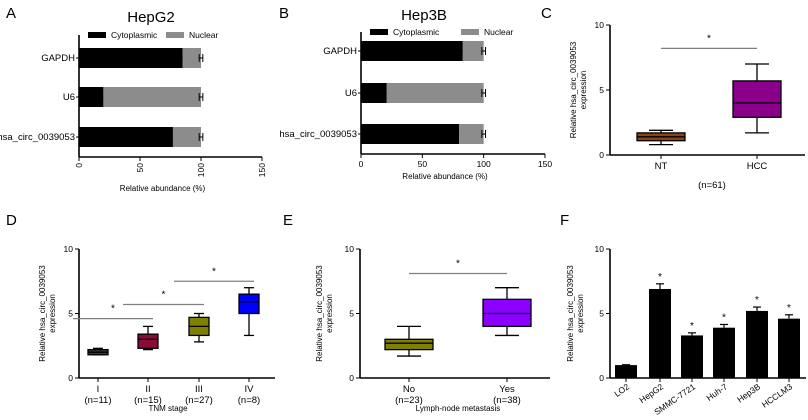 The image size is (808, 420). I want to click on x-tick-sublabel-ii: (n=15), so click(148, 400).